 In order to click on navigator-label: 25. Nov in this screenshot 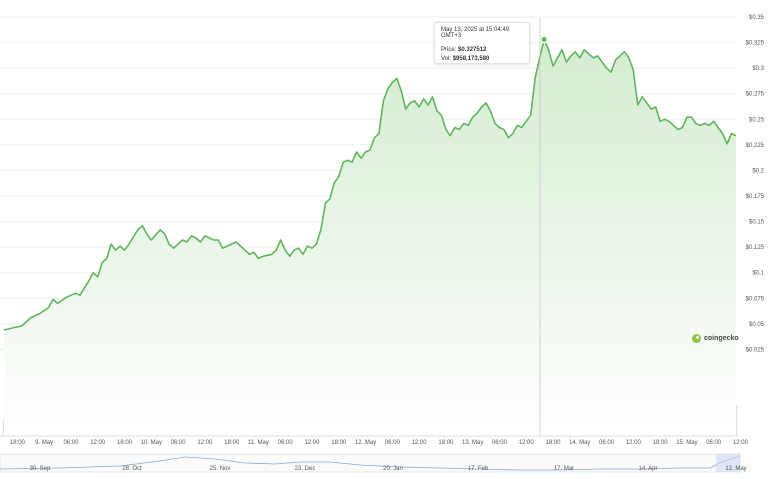, I will do `click(220, 469)`.